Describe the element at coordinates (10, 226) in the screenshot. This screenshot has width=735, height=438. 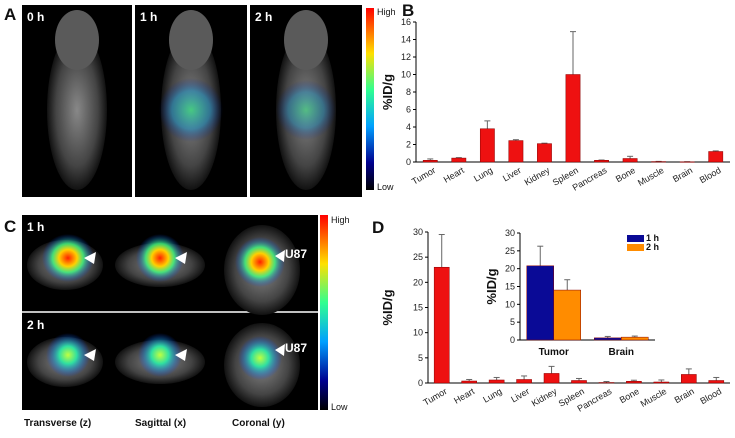
I see `panel-label-c: C` at that location.